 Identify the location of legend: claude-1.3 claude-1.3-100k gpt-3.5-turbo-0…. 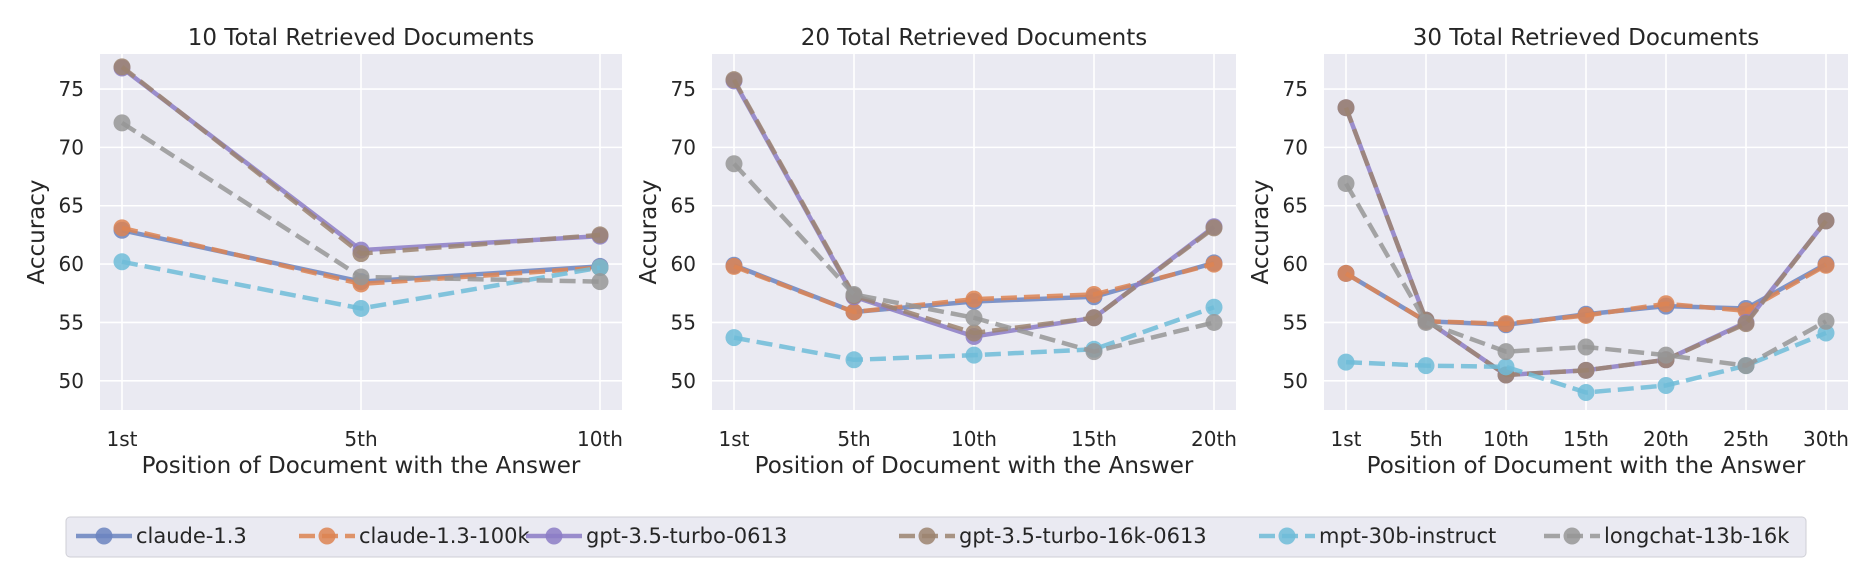
(936, 537).